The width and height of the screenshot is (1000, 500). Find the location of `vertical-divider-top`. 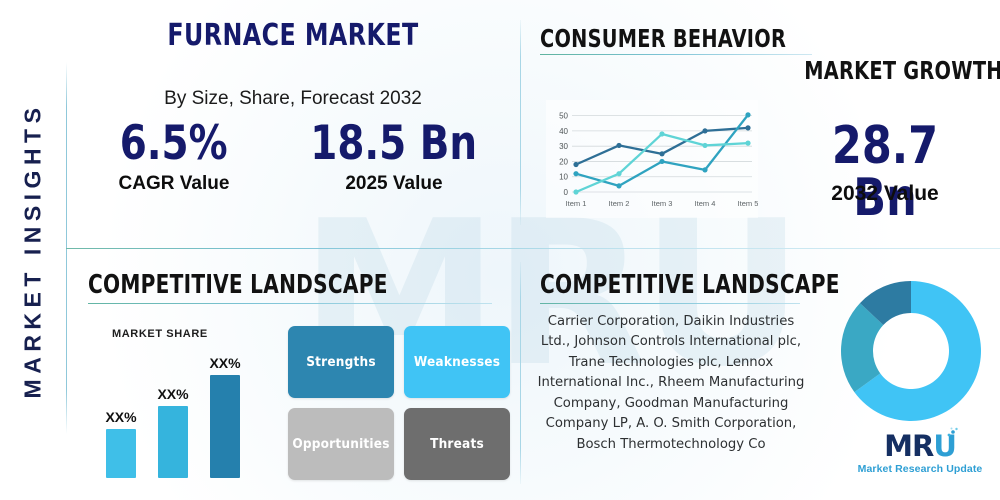

vertical-divider-top is located at coordinates (520, 122).